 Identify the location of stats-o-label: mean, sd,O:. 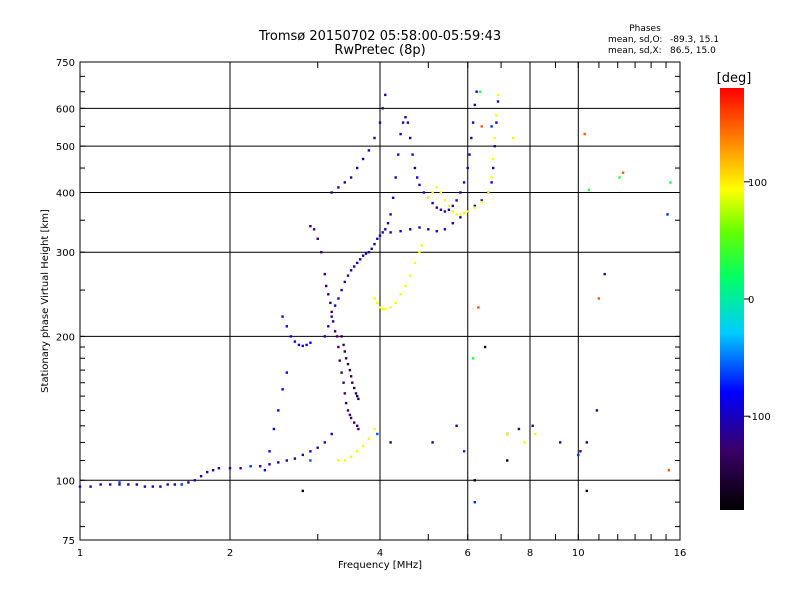
(635, 40).